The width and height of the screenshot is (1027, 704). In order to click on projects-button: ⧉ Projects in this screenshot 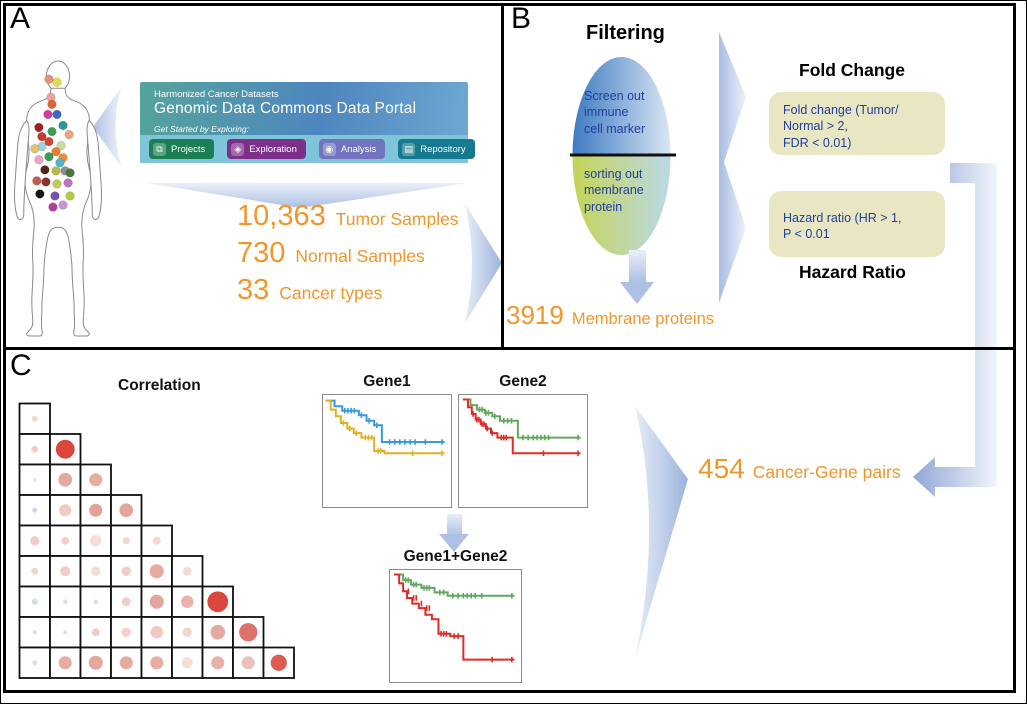, I will do `click(182, 149)`.